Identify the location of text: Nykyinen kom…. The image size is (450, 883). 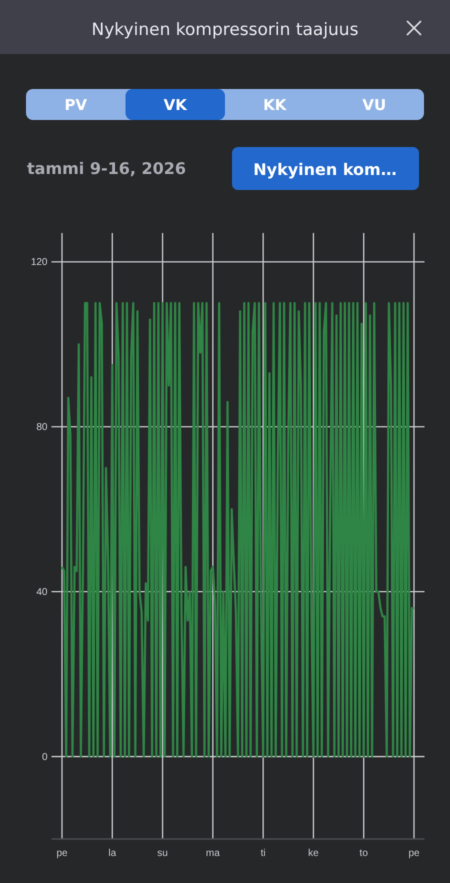
(325, 169).